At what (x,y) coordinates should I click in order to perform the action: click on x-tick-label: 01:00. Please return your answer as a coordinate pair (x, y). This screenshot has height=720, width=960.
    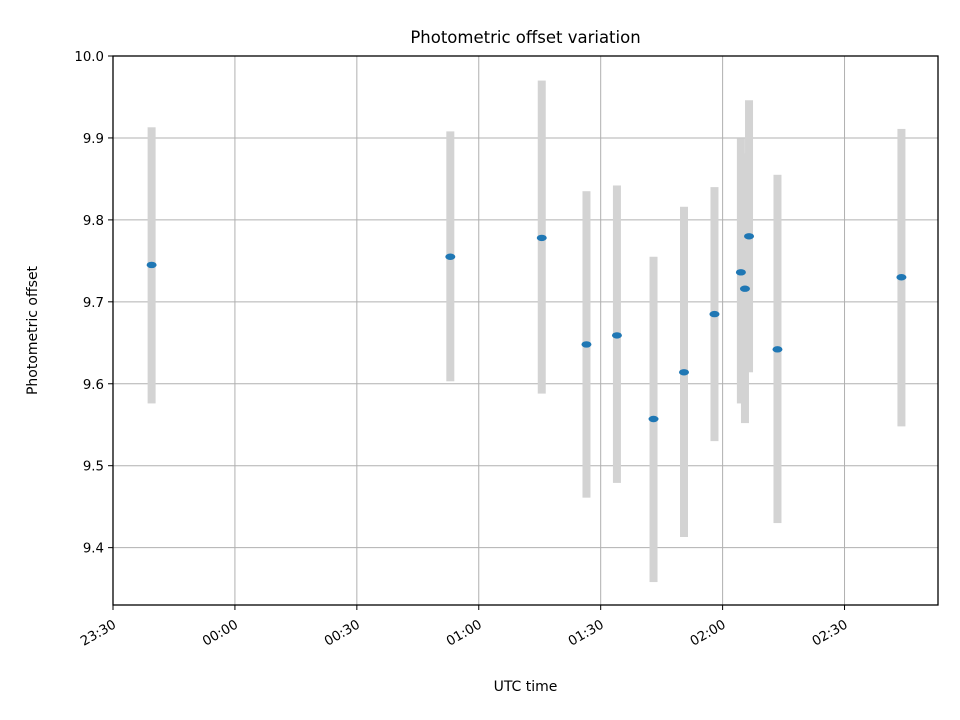
    Looking at the image, I should click on (464, 633).